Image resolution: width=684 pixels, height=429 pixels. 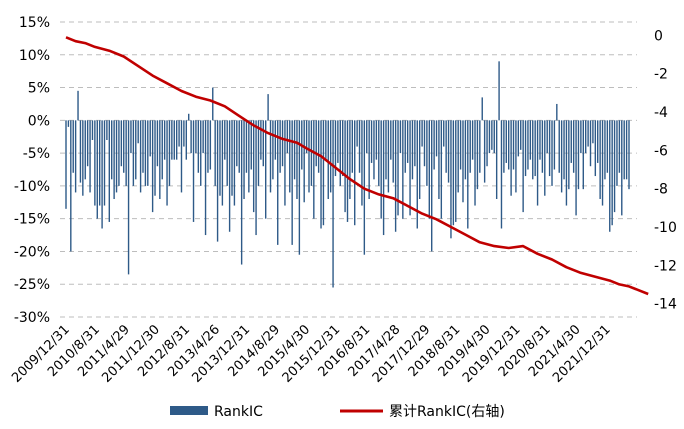 What do you see at coordinates (658, 36) in the screenshot?
I see `right-tick-label: 0` at bounding box center [658, 36].